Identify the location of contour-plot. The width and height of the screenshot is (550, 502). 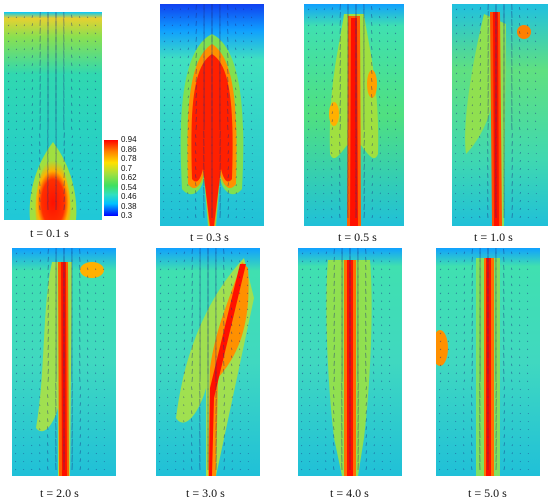
(354, 115).